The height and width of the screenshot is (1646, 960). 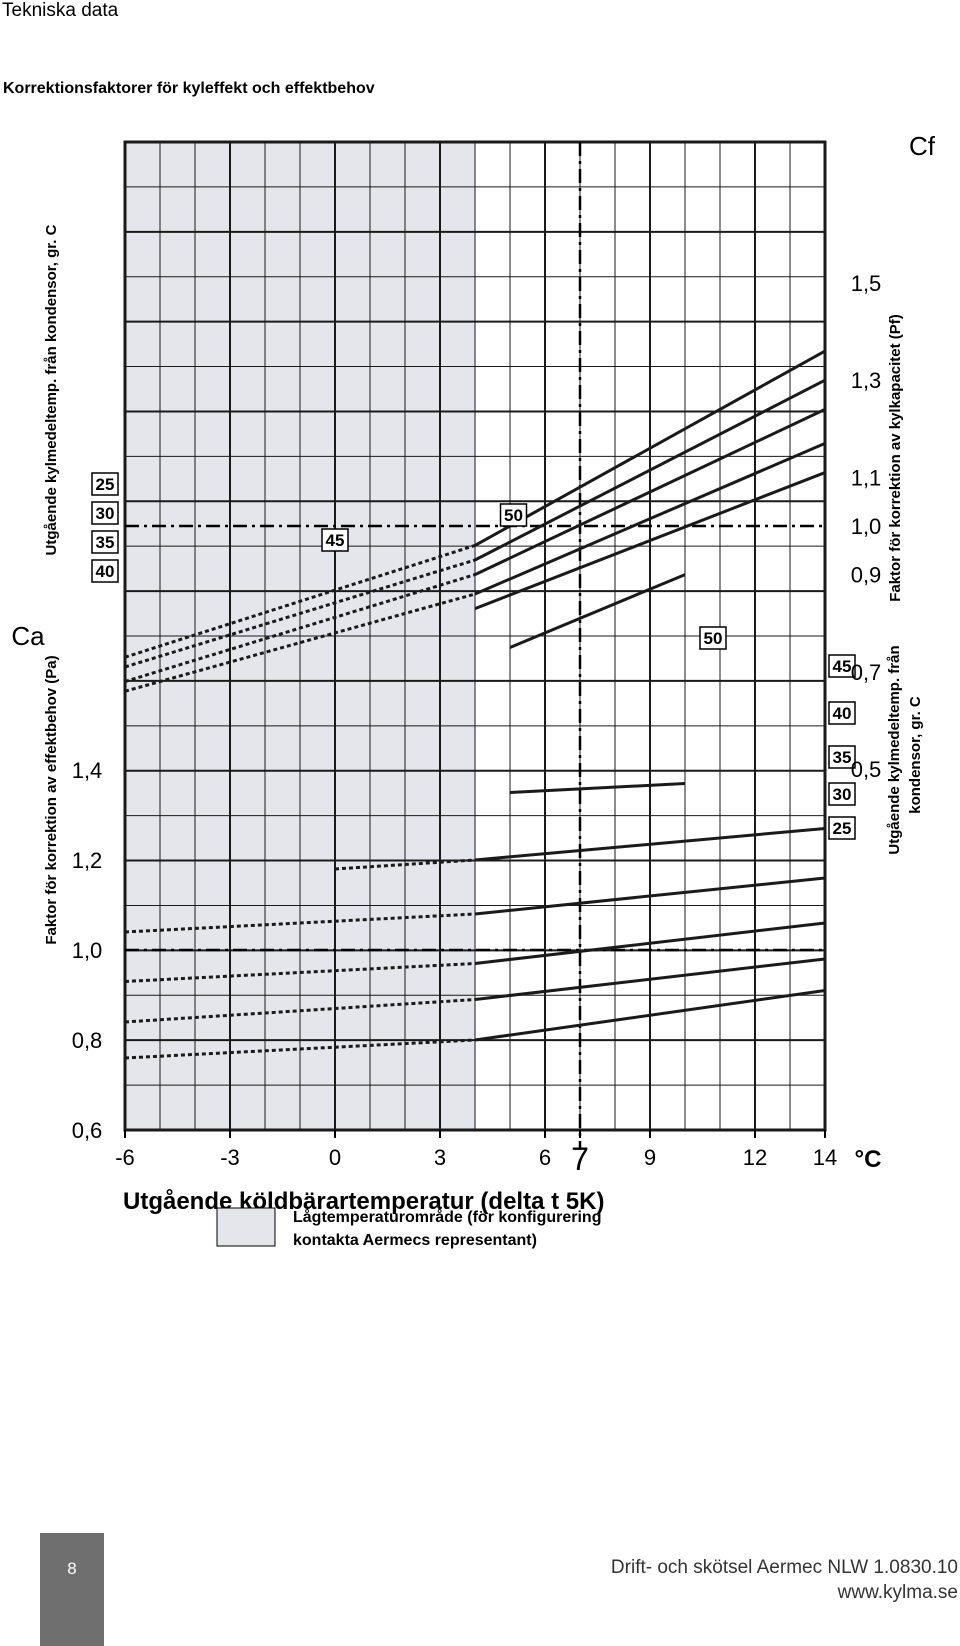 What do you see at coordinates (87, 770) in the screenshot?
I see `ca-tick-label: 1,4` at bounding box center [87, 770].